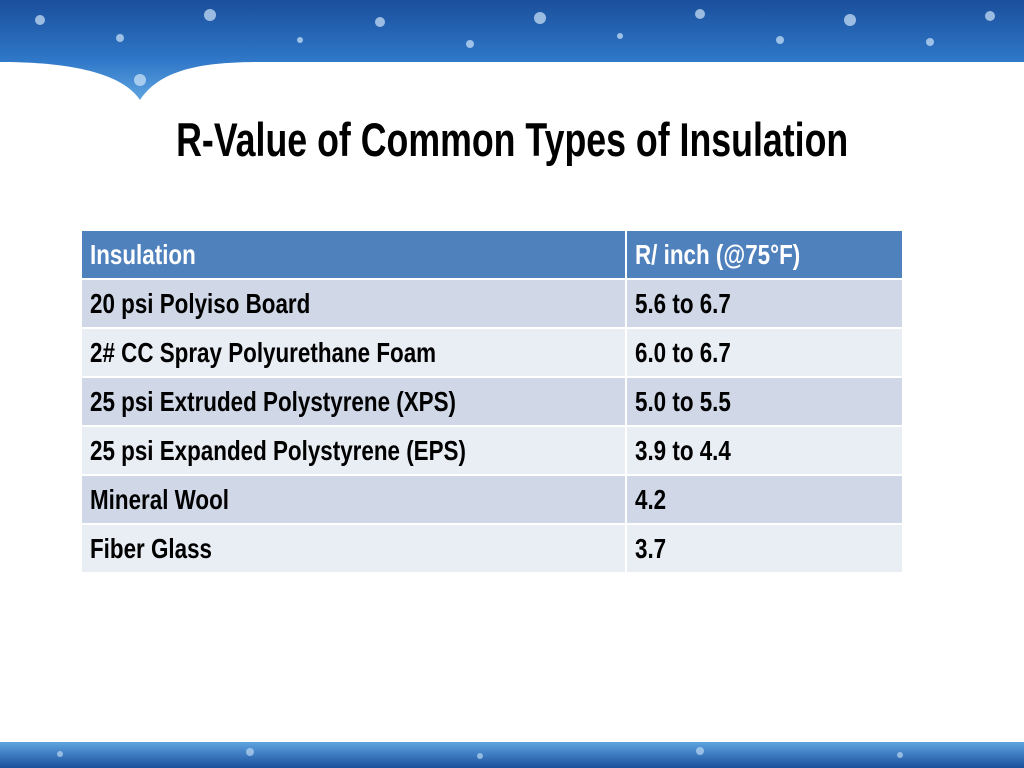 Image resolution: width=1024 pixels, height=768 pixels. I want to click on table-row: Fiber Glass 3.7, so click(492, 548).